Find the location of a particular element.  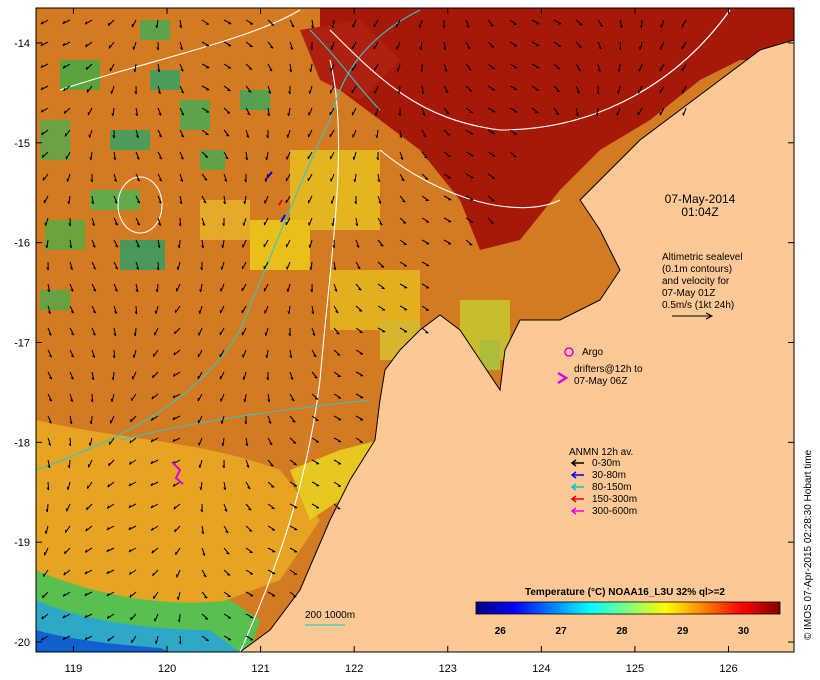

anmn-legend-label: 80-150m is located at coordinates (611, 487).